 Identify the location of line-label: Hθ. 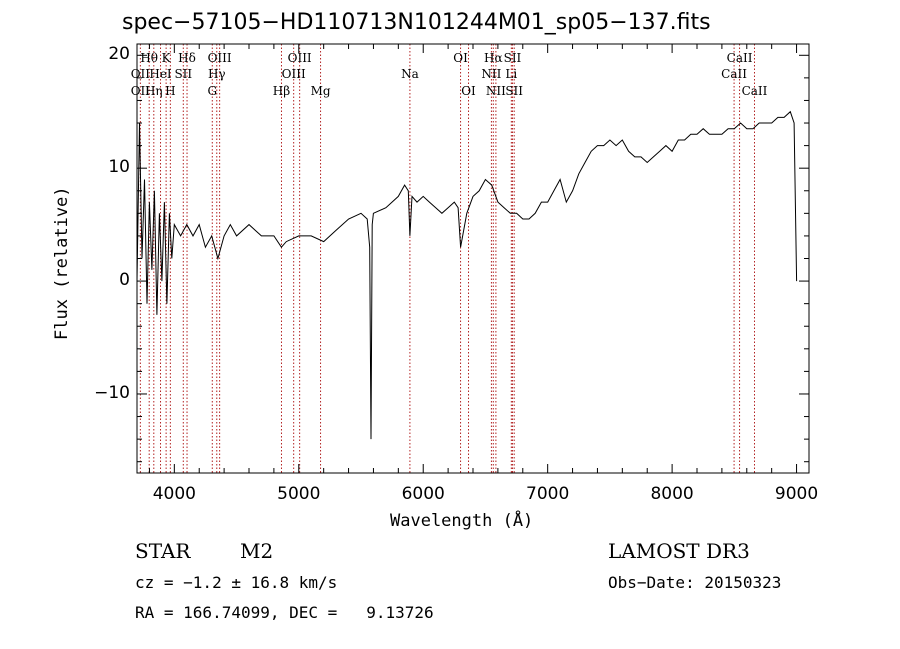
(149, 58).